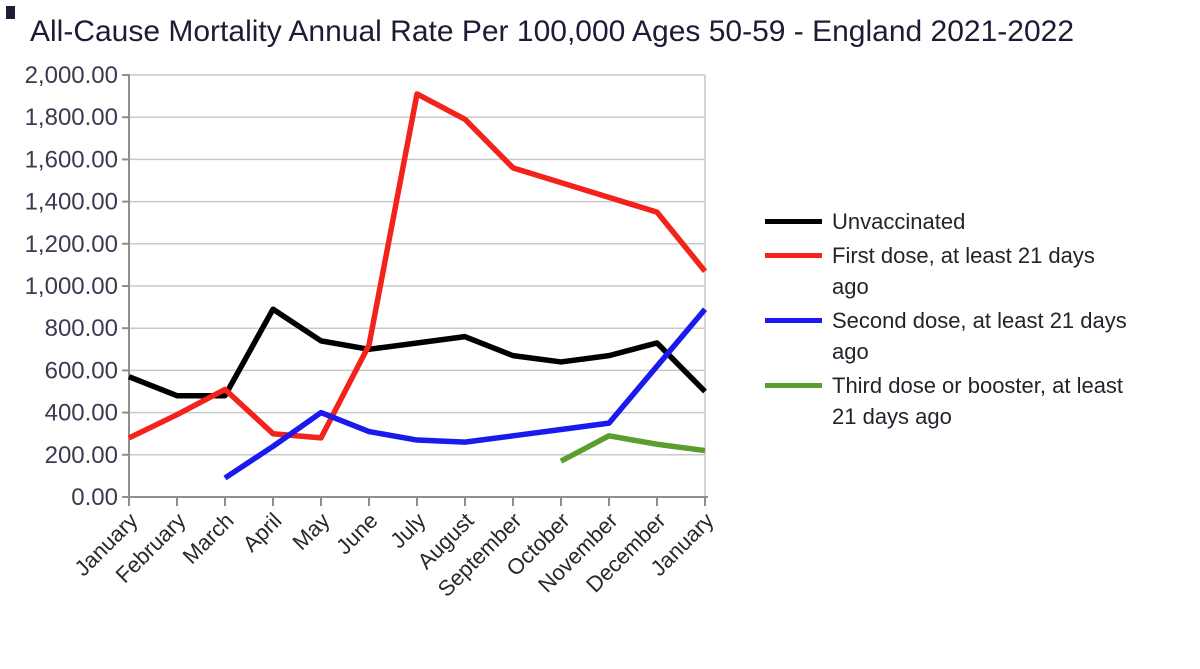 The height and width of the screenshot is (669, 1200). I want to click on y-axis-tick-label: 1,600.00, so click(71, 159).